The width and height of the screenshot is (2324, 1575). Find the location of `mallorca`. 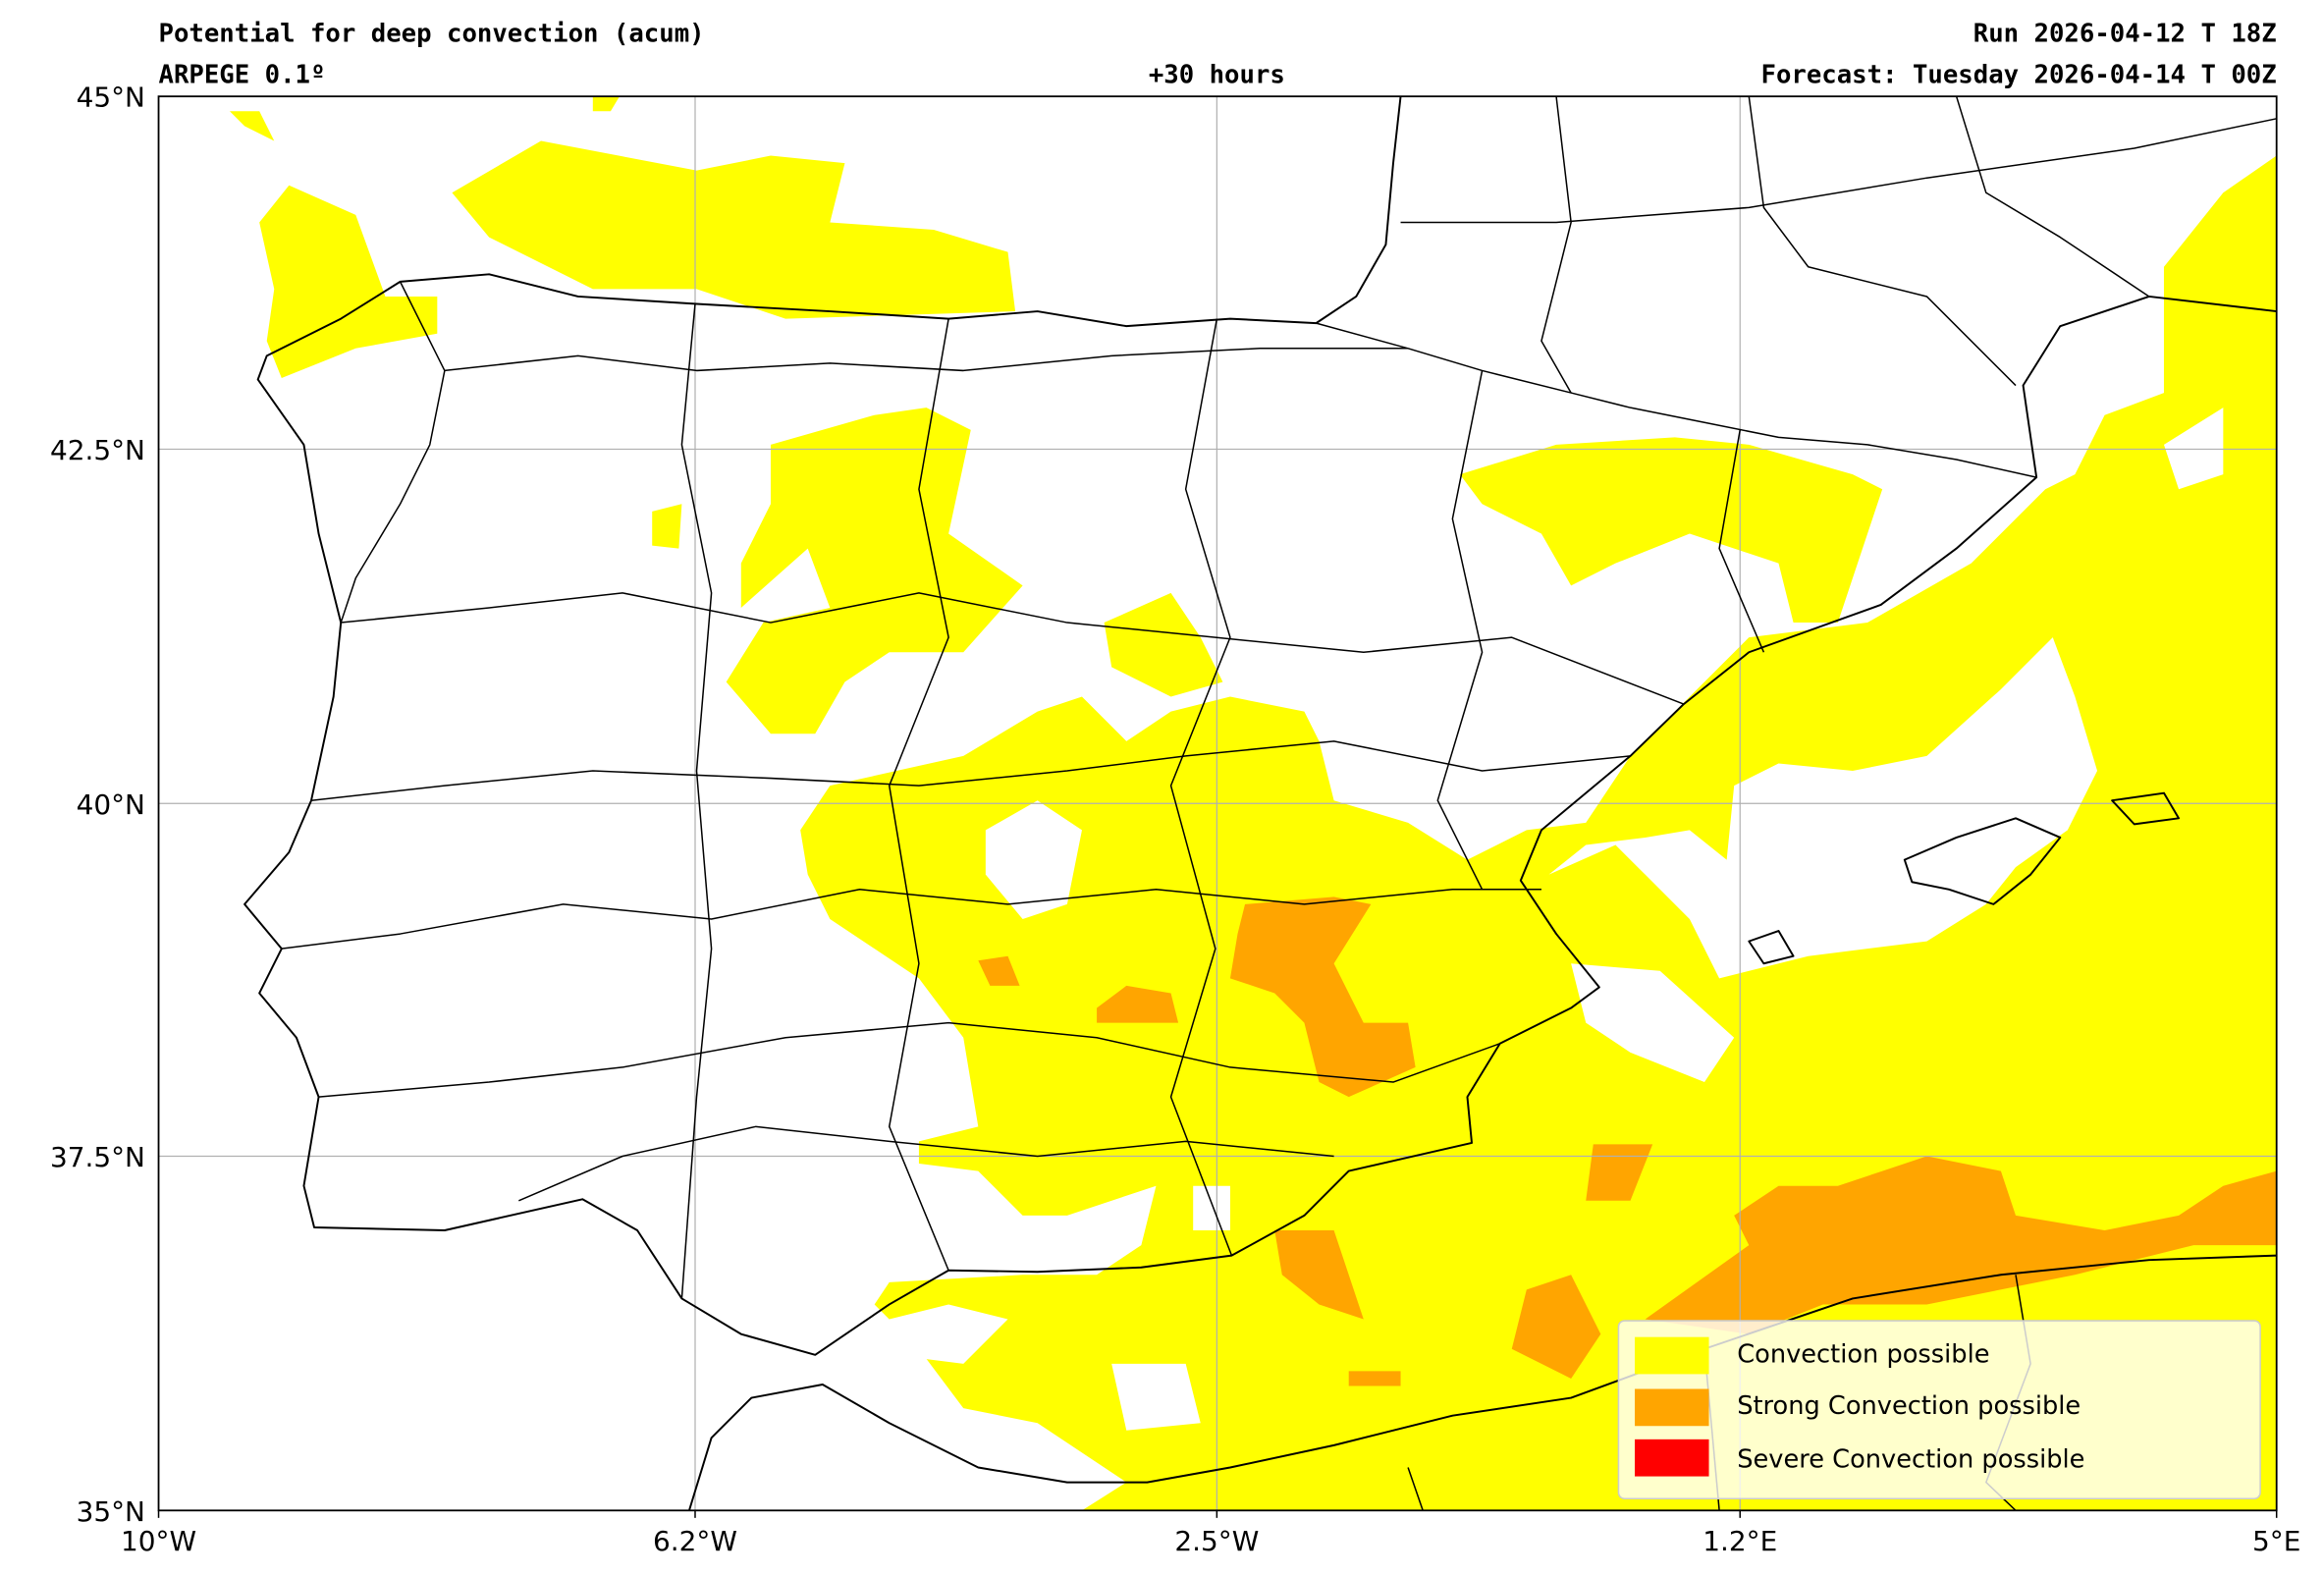

mallorca is located at coordinates (1982, 861).